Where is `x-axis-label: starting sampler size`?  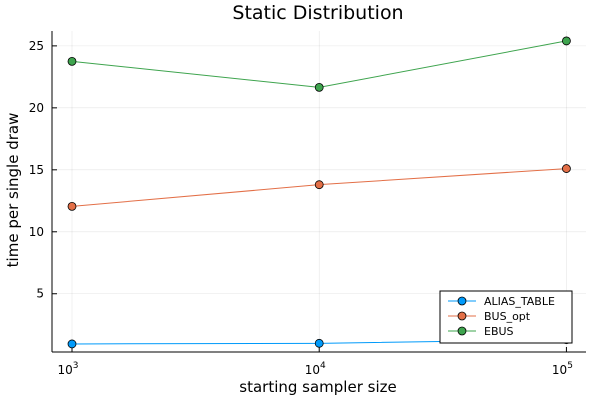 x-axis-label: starting sampler size is located at coordinates (317, 387).